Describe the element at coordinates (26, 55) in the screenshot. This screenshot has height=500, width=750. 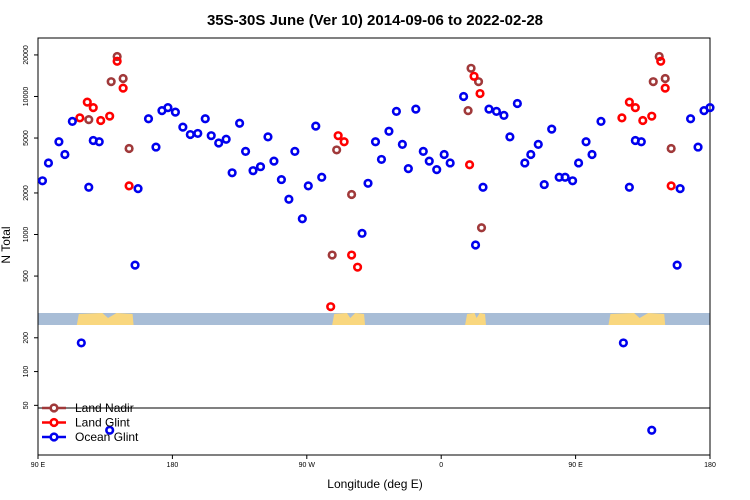
I see `upper-y-tick-label-6: 20000` at that location.